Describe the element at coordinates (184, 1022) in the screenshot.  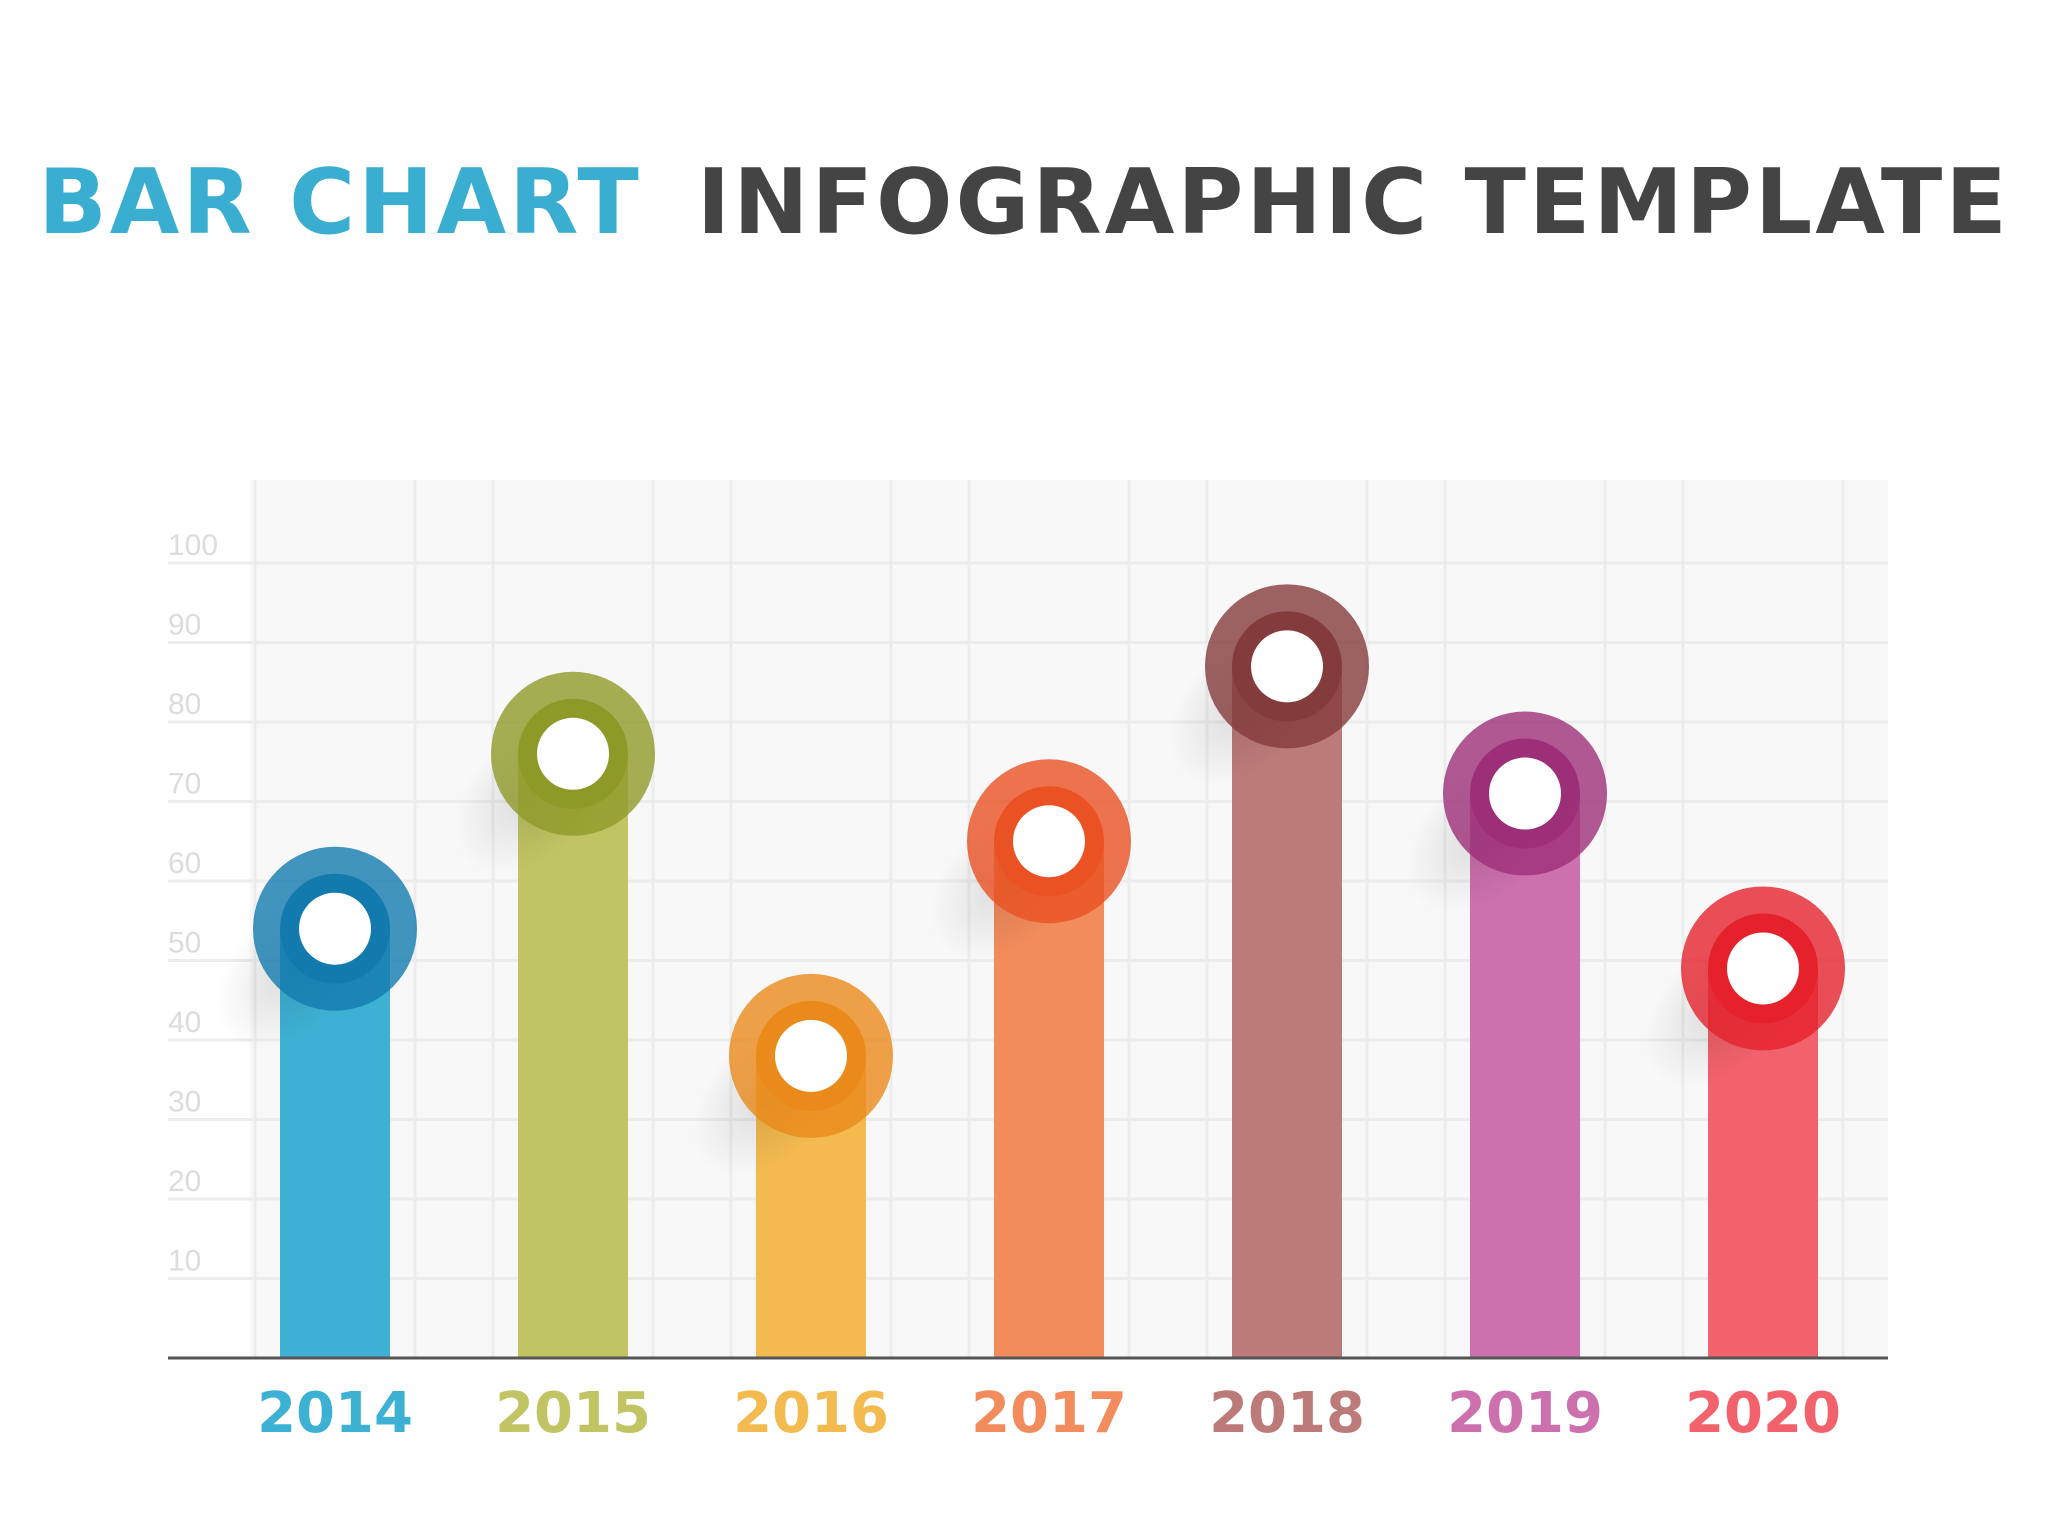
I see `y-tick-label: 40` at that location.